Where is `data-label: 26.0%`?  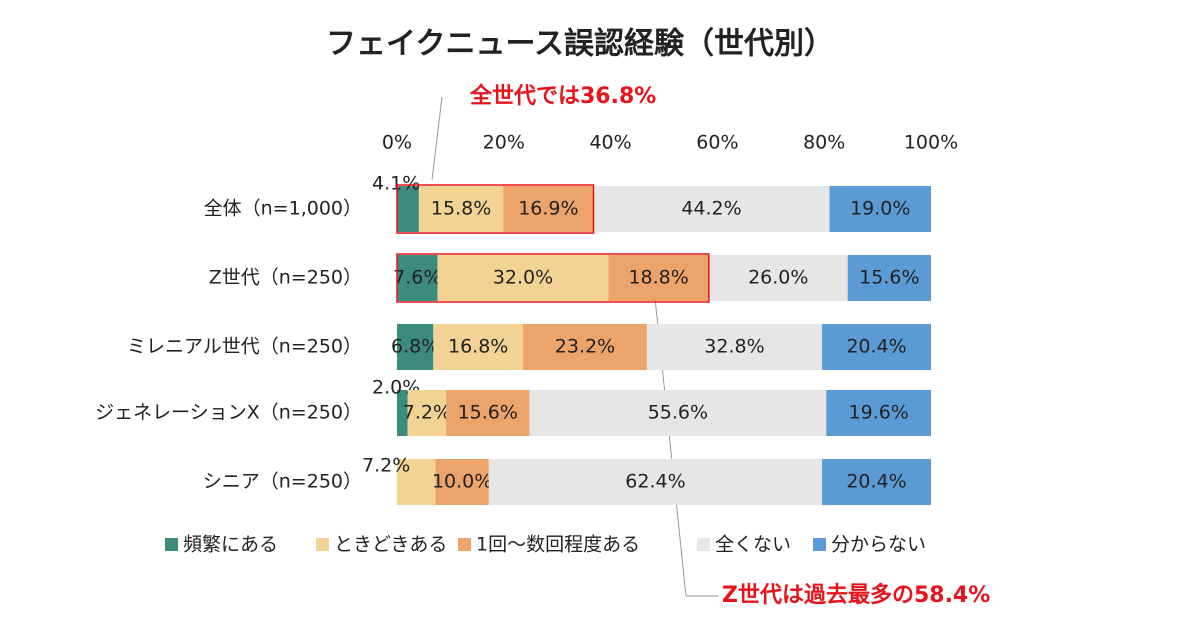
data-label: 26.0% is located at coordinates (778, 278).